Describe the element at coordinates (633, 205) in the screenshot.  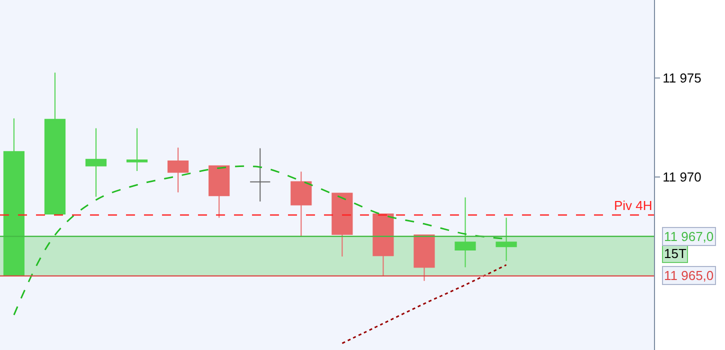
I see `ref-line-label: Piv 4H` at that location.